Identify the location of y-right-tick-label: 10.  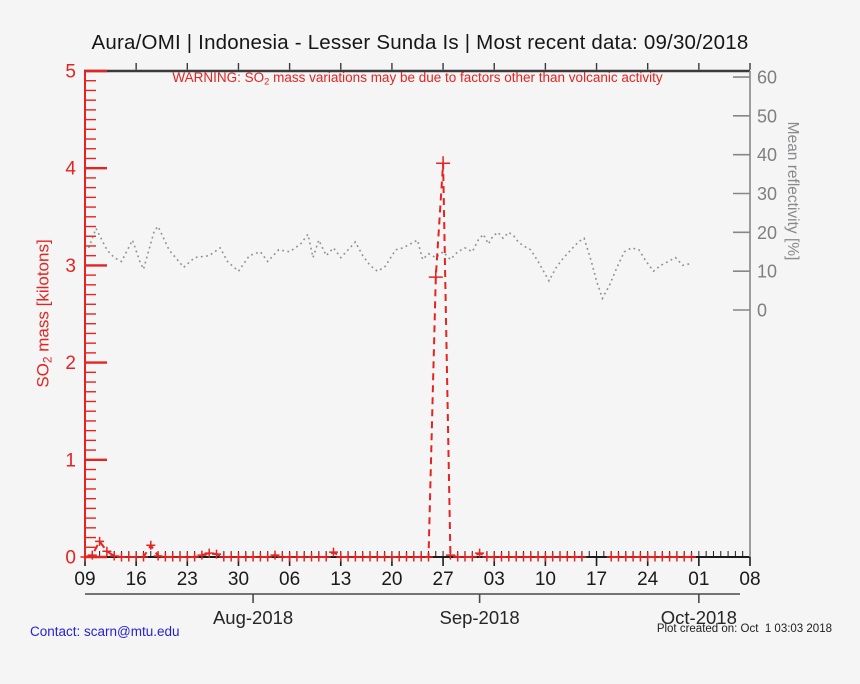
(767, 272).